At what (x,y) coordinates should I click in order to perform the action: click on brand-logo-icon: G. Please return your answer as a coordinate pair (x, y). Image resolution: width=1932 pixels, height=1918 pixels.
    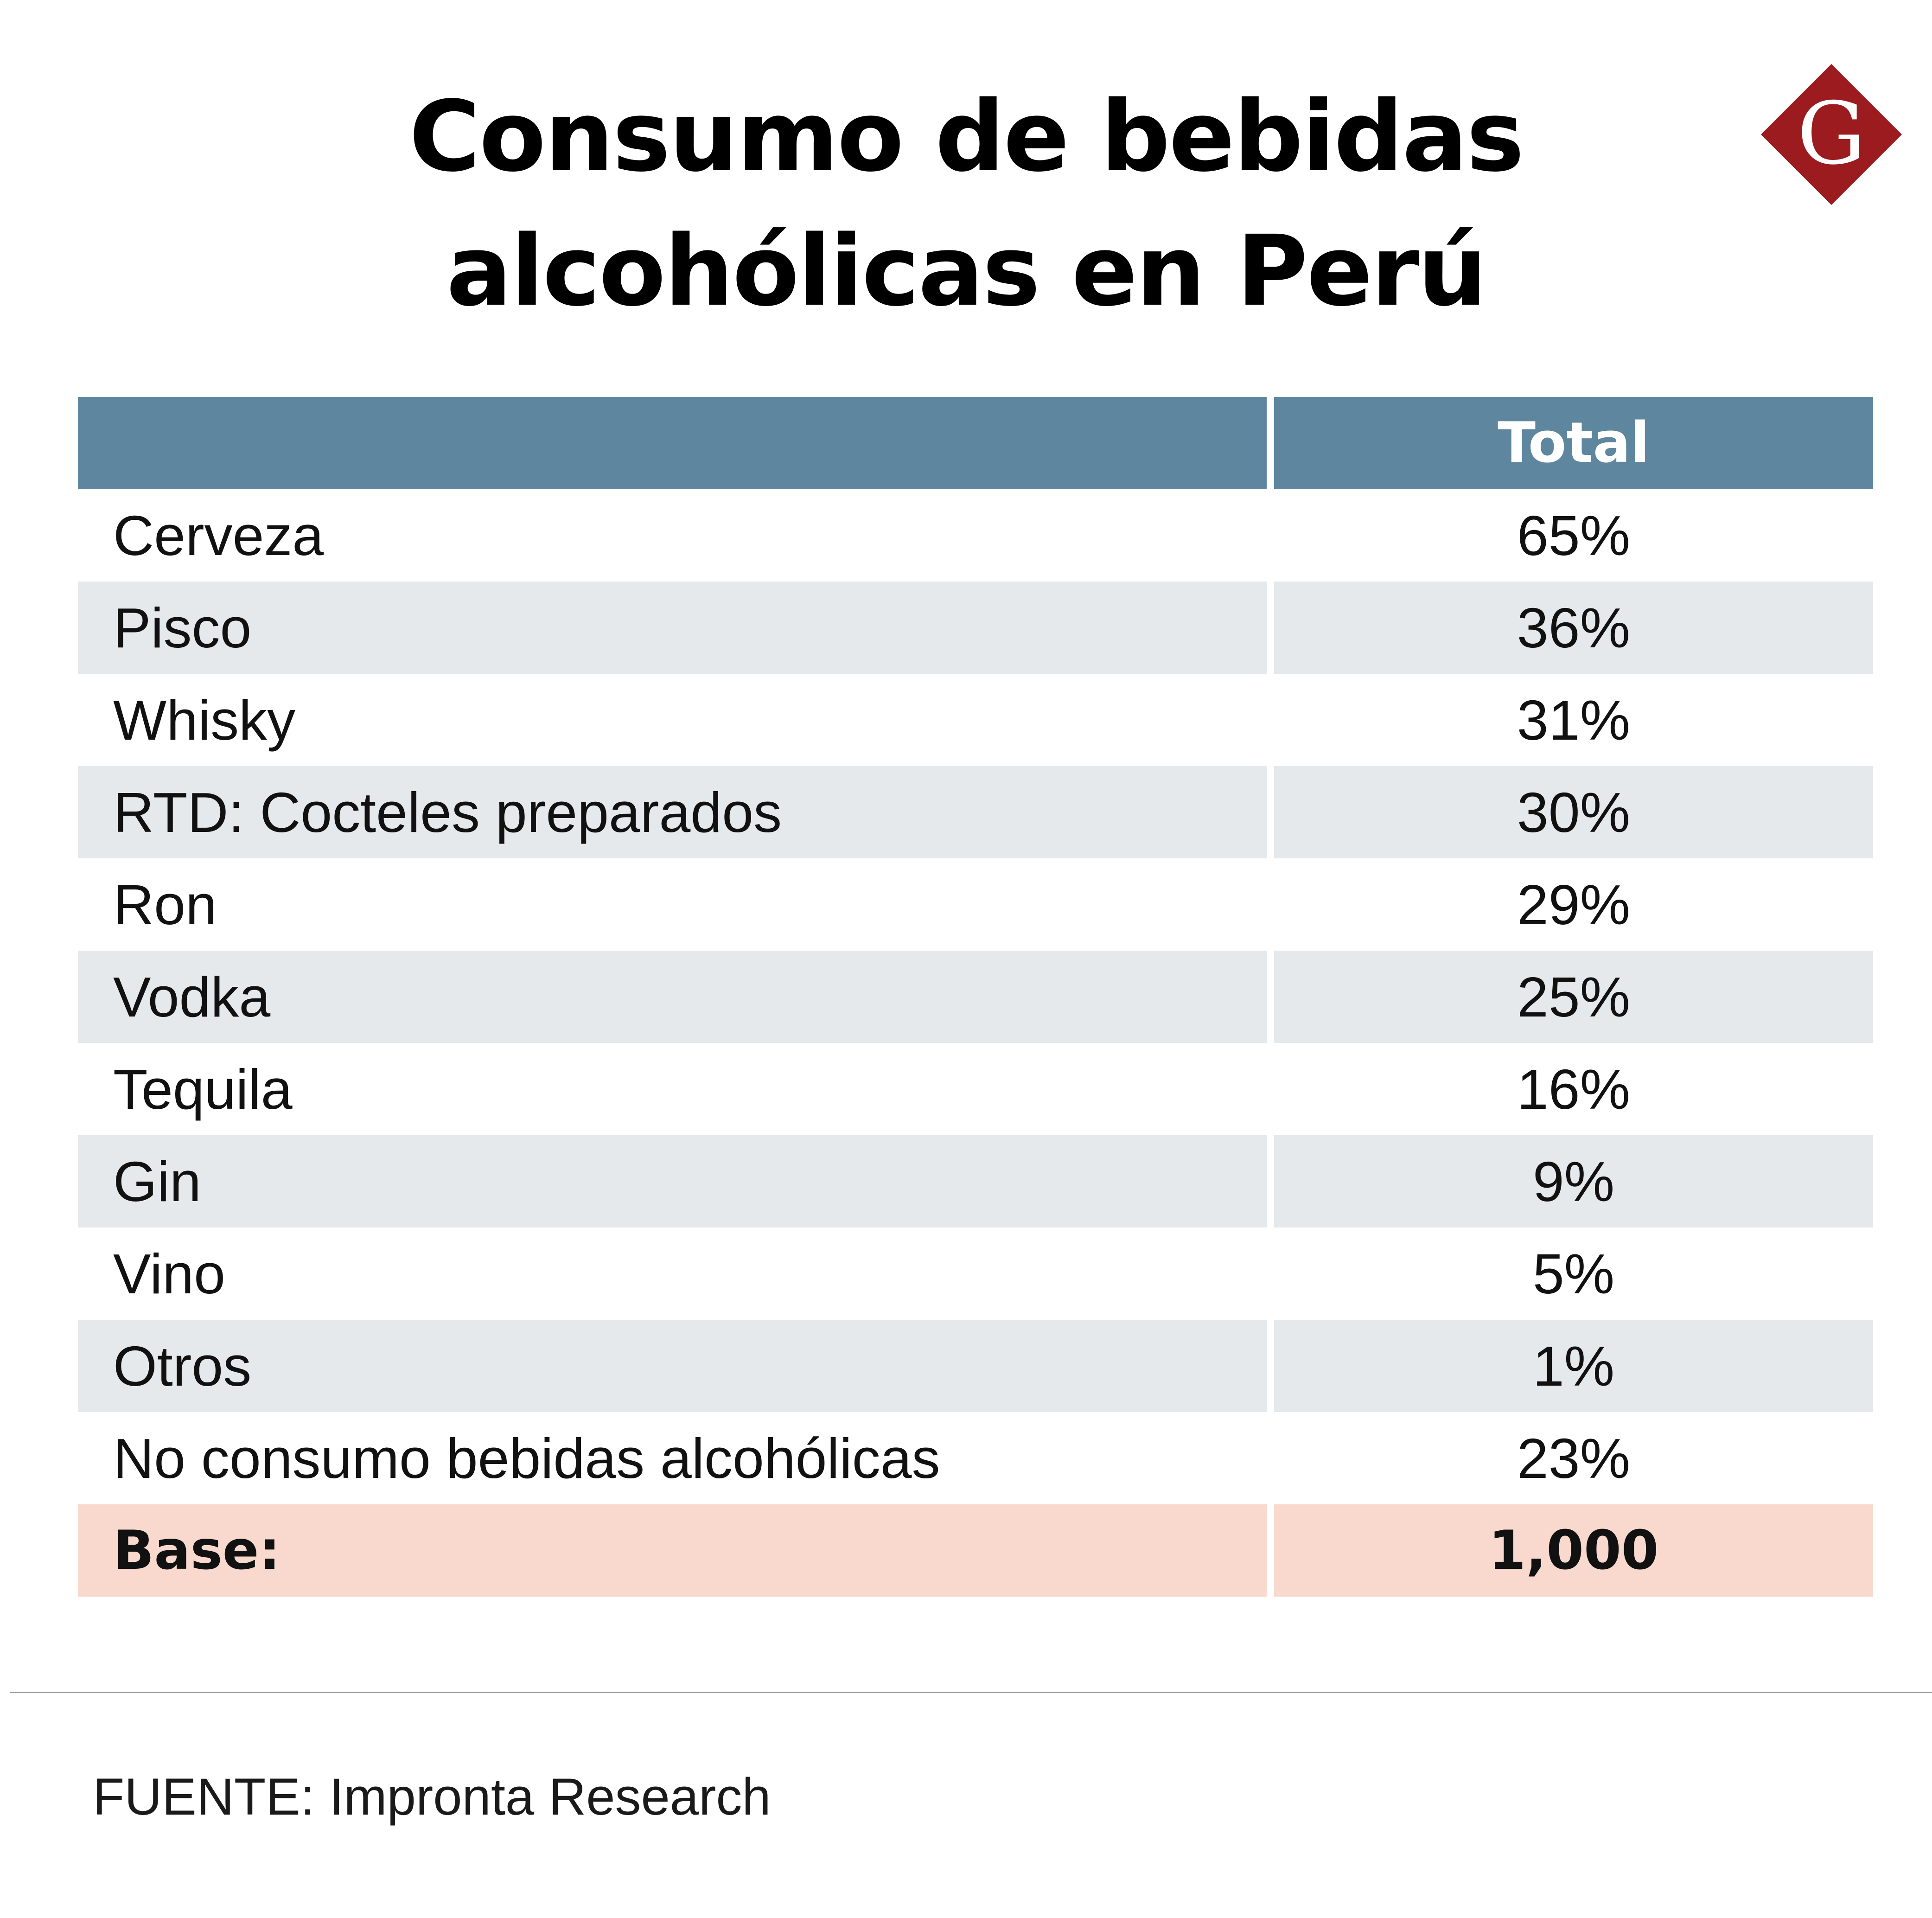
    Looking at the image, I should click on (1832, 134).